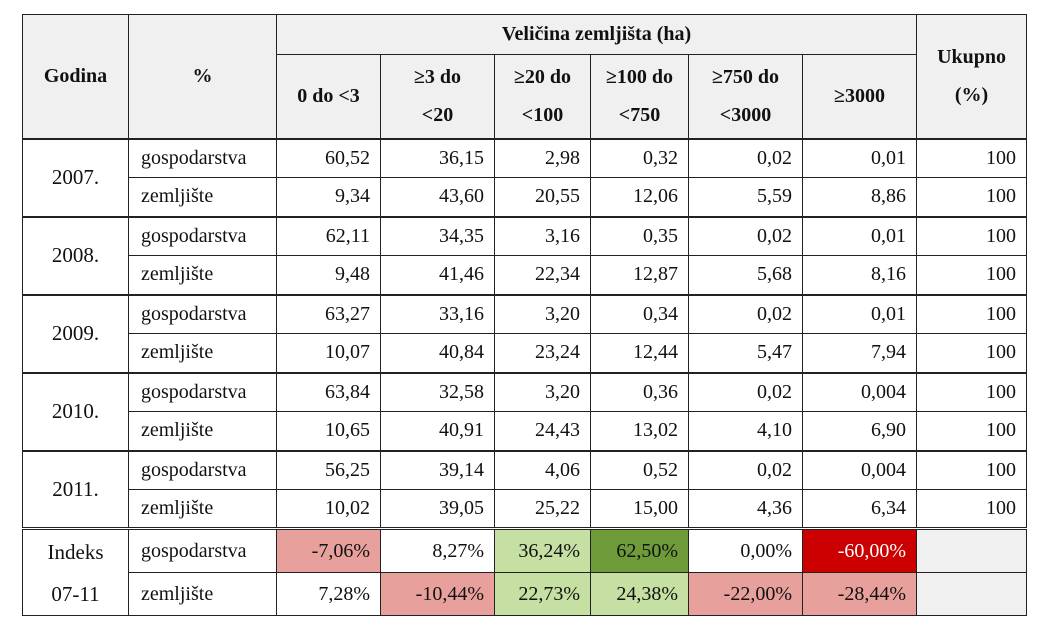 This screenshot has width=1043, height=639. I want to click on value-cell: 36,15, so click(437, 157).